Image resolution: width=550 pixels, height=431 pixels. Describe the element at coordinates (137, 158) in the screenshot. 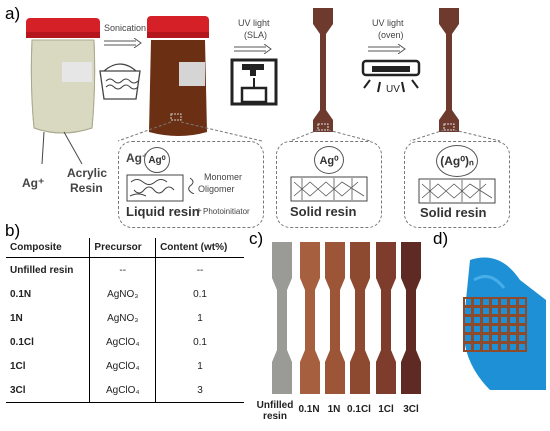

I see `liquid-ag-plus: Ag⁺` at that location.